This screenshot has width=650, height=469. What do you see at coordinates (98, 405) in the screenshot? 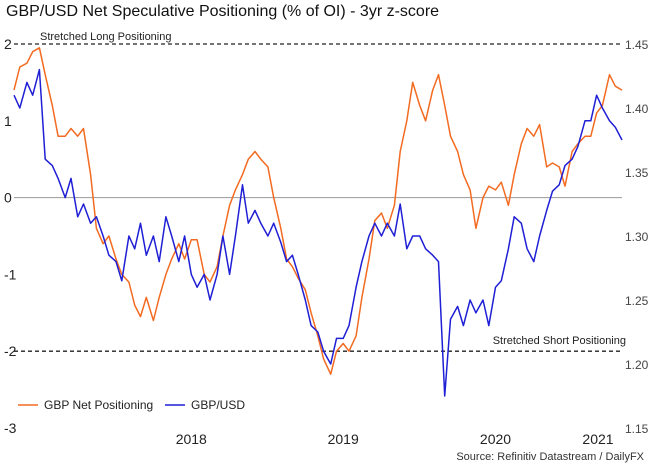
I see `legend-label-gbp-net-positioning: GBP Net Positioning` at bounding box center [98, 405].